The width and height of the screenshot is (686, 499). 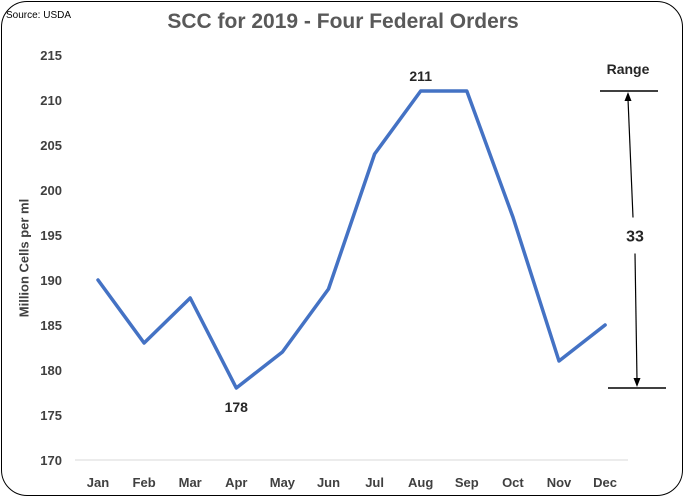 I want to click on data-label: 211, so click(x=420, y=76).